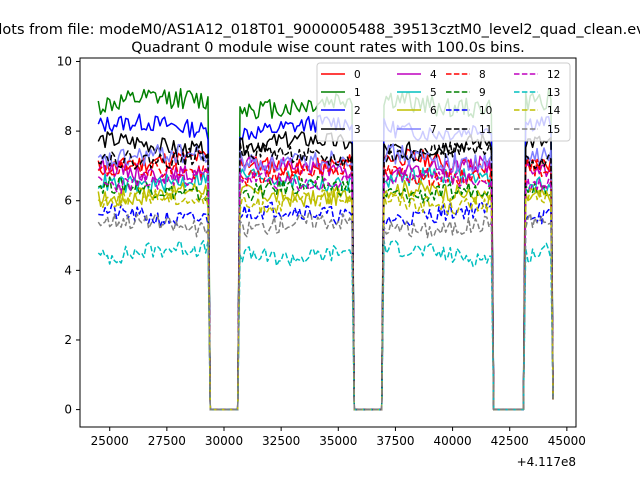  What do you see at coordinates (553, 75) in the screenshot?
I see `legend-label-12: 12` at bounding box center [553, 75].